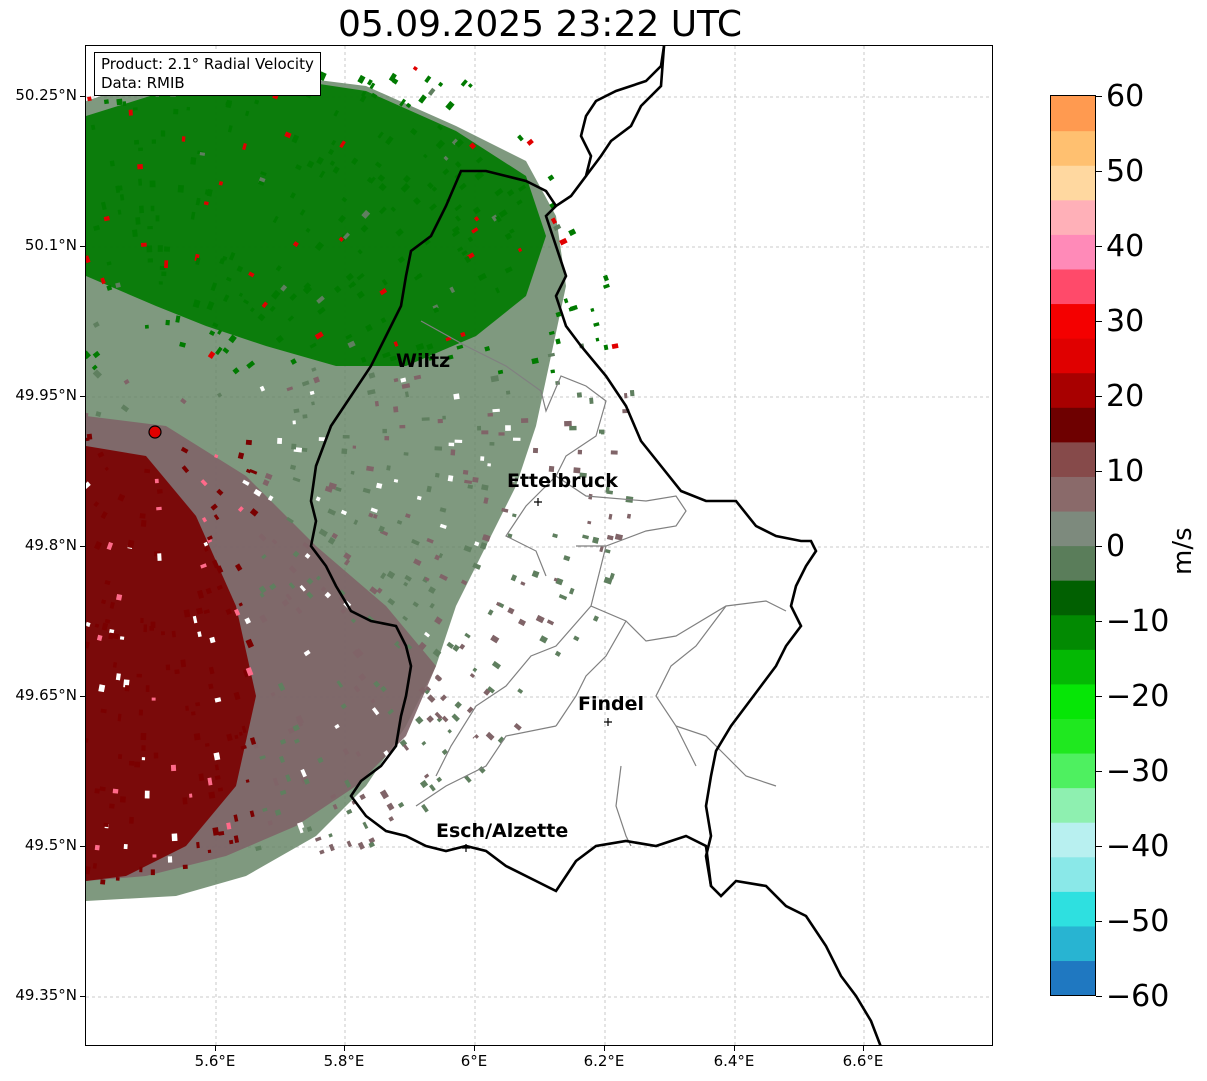  What do you see at coordinates (1125, 246) in the screenshot?
I see `colorbar-tick-label: 40` at bounding box center [1125, 246].